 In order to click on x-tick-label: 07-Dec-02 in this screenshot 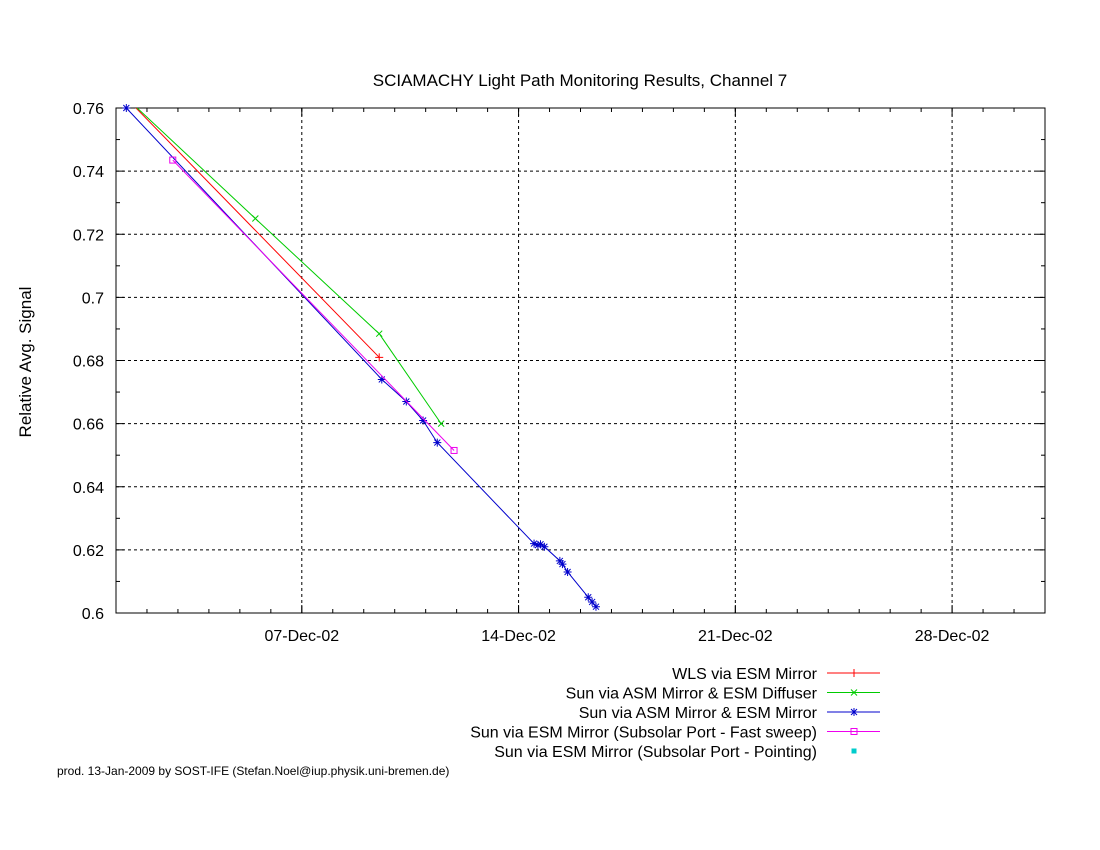, I will do `click(301, 636)`.